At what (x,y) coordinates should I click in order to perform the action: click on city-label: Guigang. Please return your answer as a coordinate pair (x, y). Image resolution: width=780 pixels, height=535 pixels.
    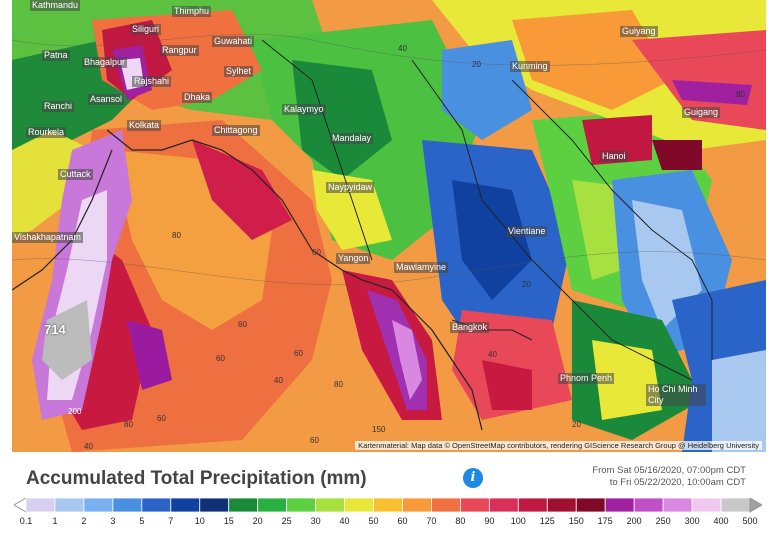
    Looking at the image, I should click on (701, 112).